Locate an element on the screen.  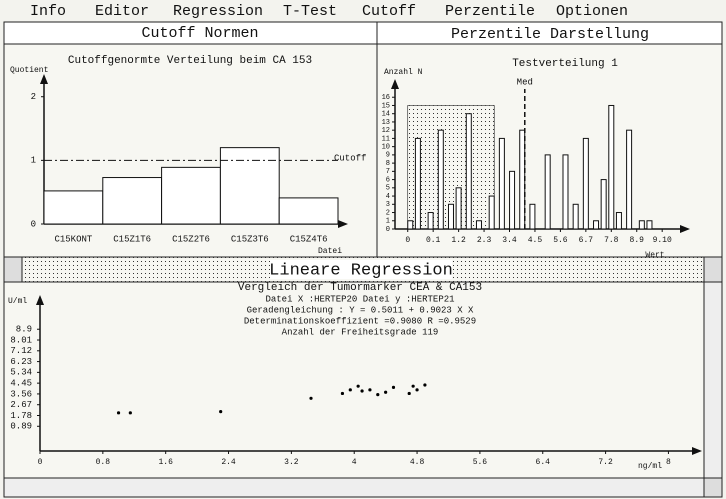
menu-item: Perzentile is located at coordinates (490, 11).